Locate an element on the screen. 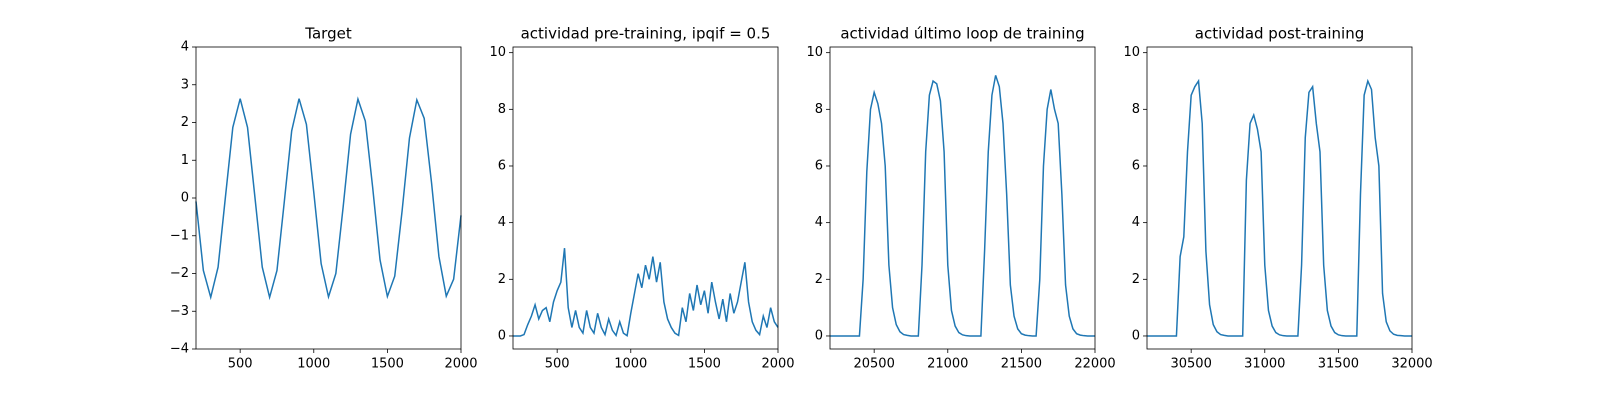  x-tick-label: 32000 is located at coordinates (1411, 364).